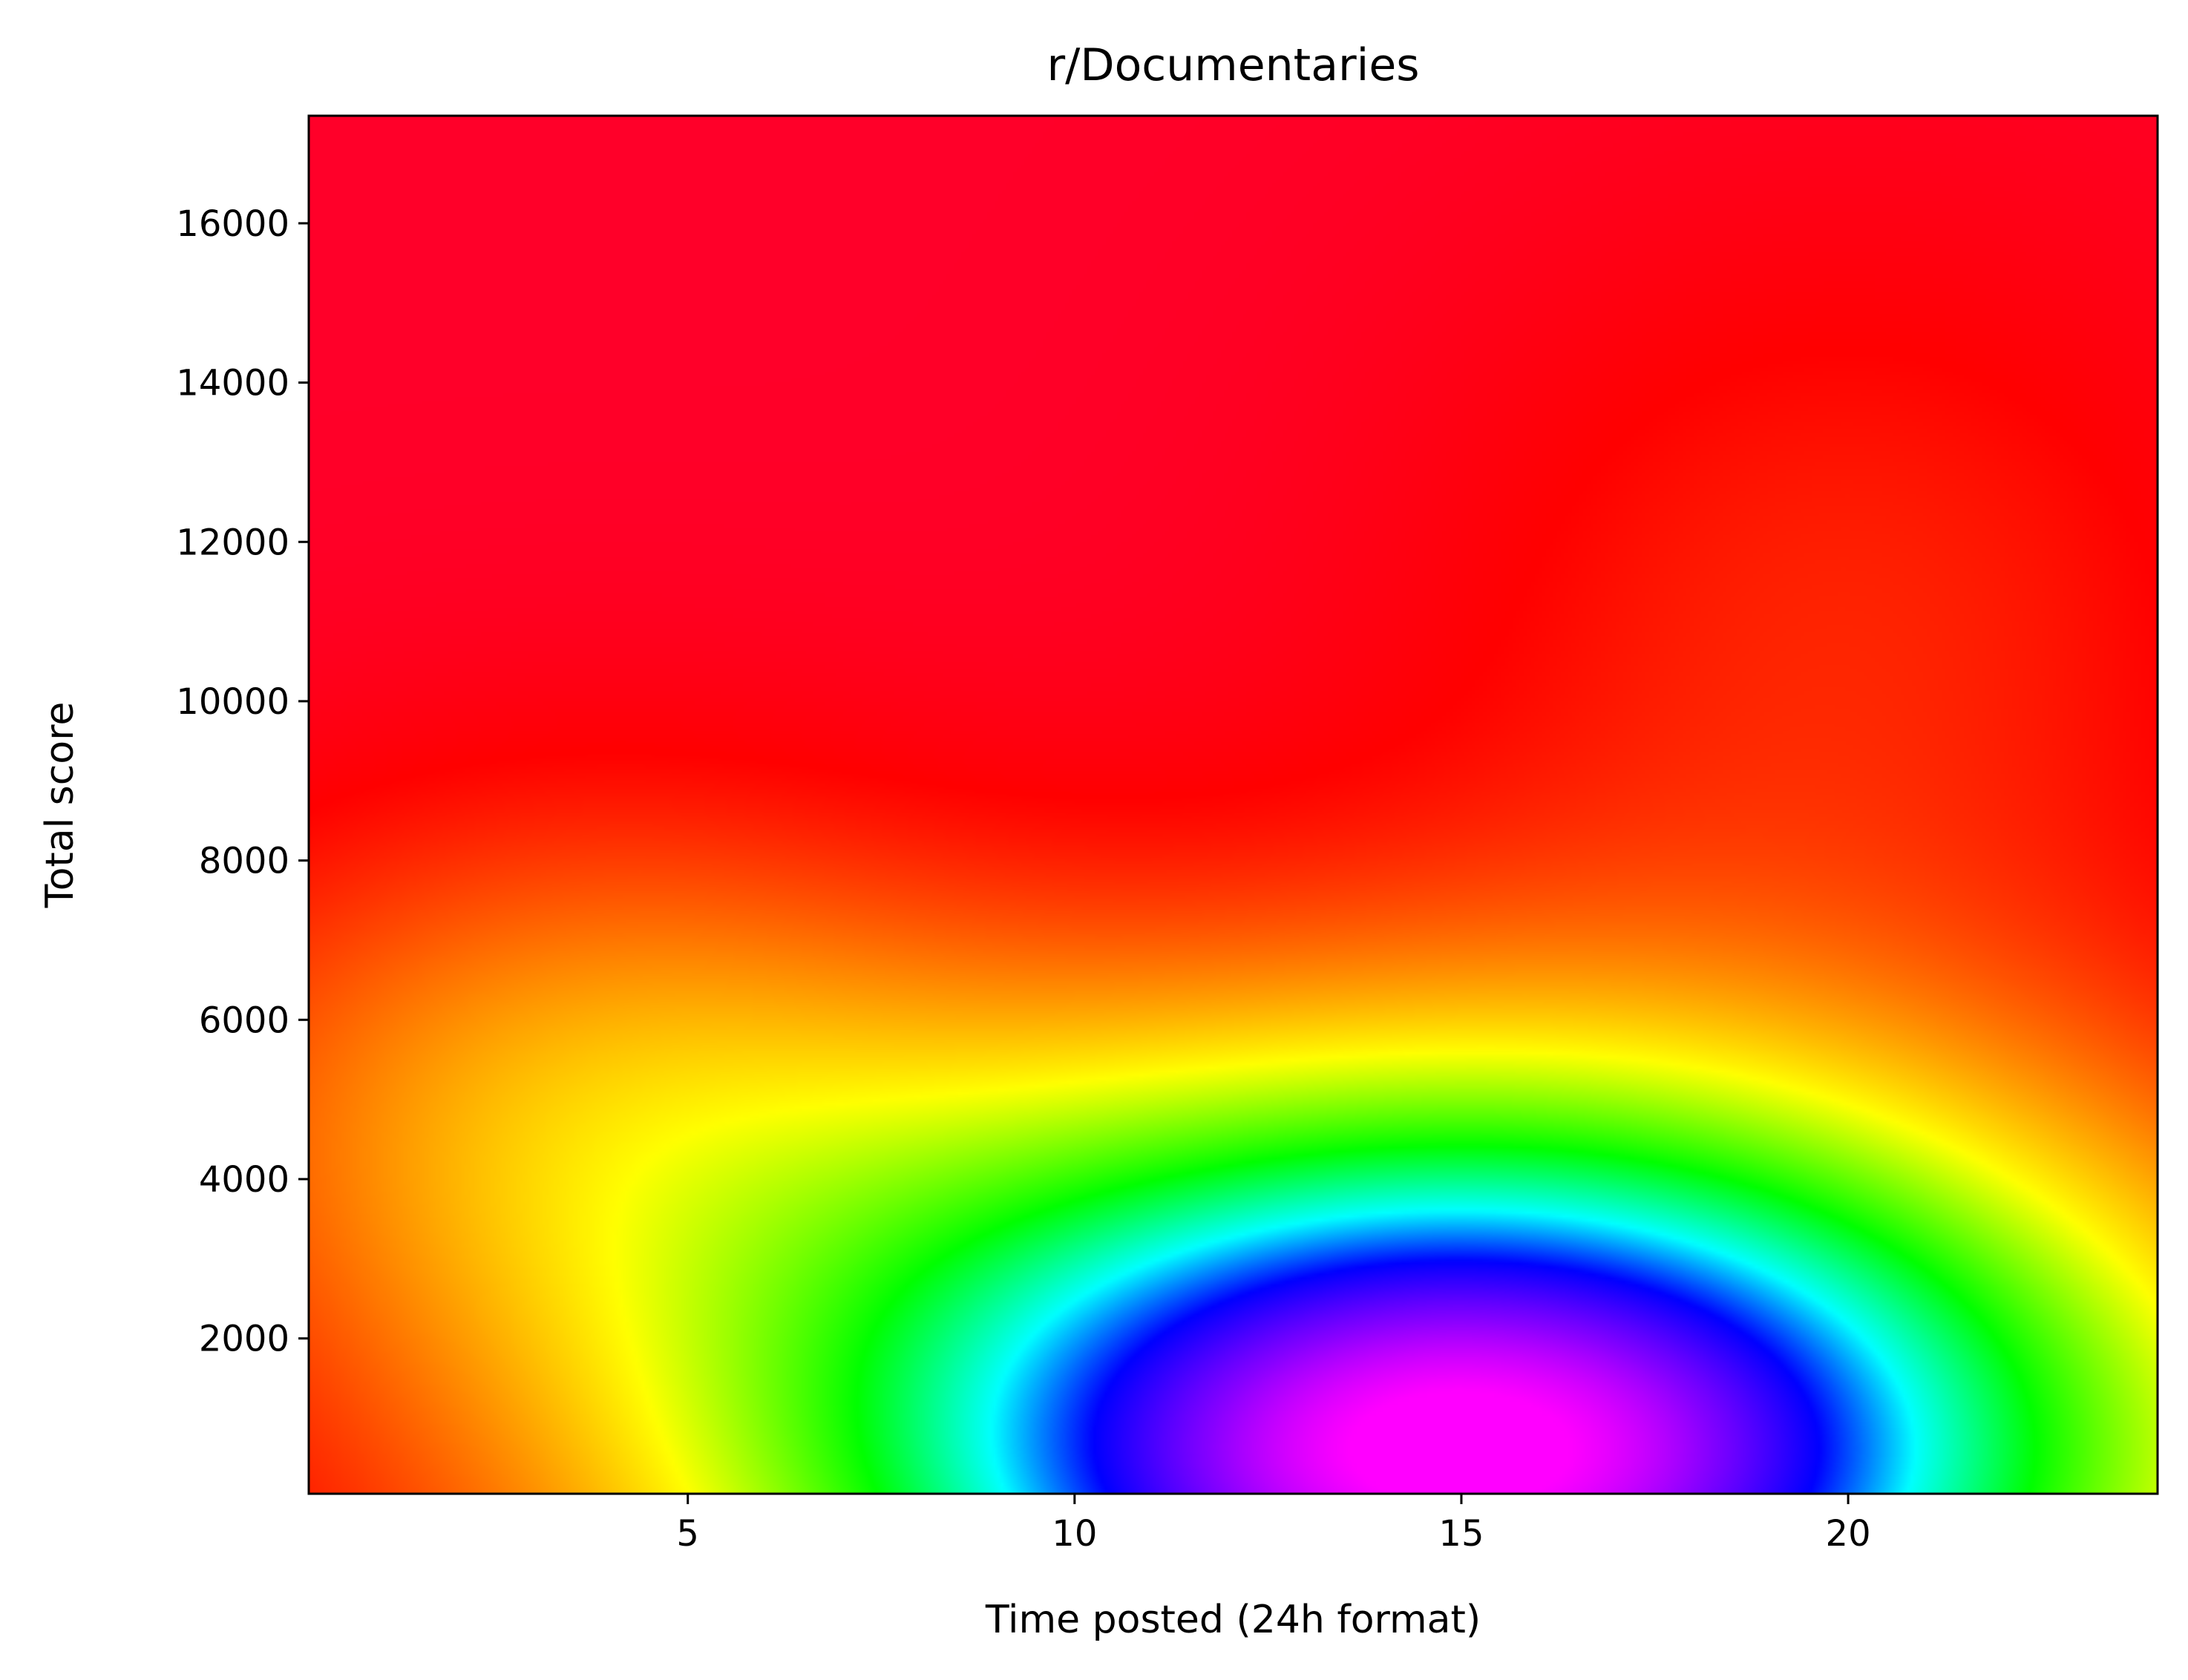 This screenshot has width=2188, height=1680. I want to click on y-tick-label: 4000, so click(244, 1180).